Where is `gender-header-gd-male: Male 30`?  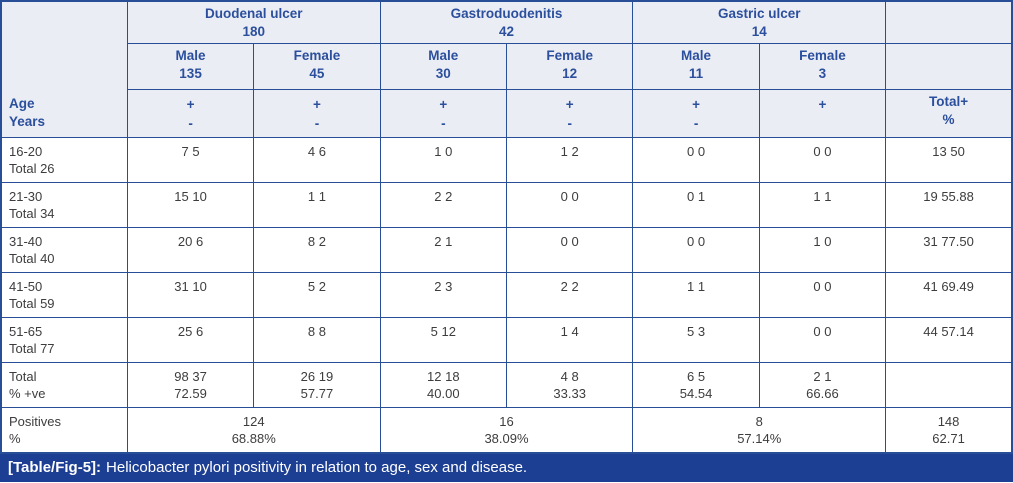
gender-header-gd-male: Male 30 is located at coordinates (443, 66).